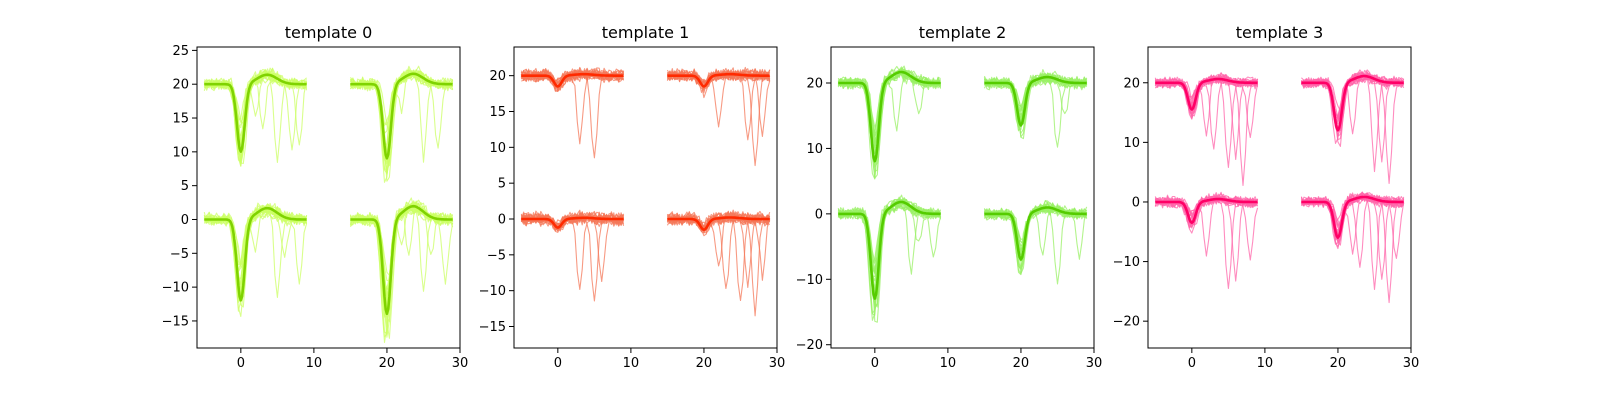  I want to click on x-tick-label-2-2: 20, so click(1021, 363).